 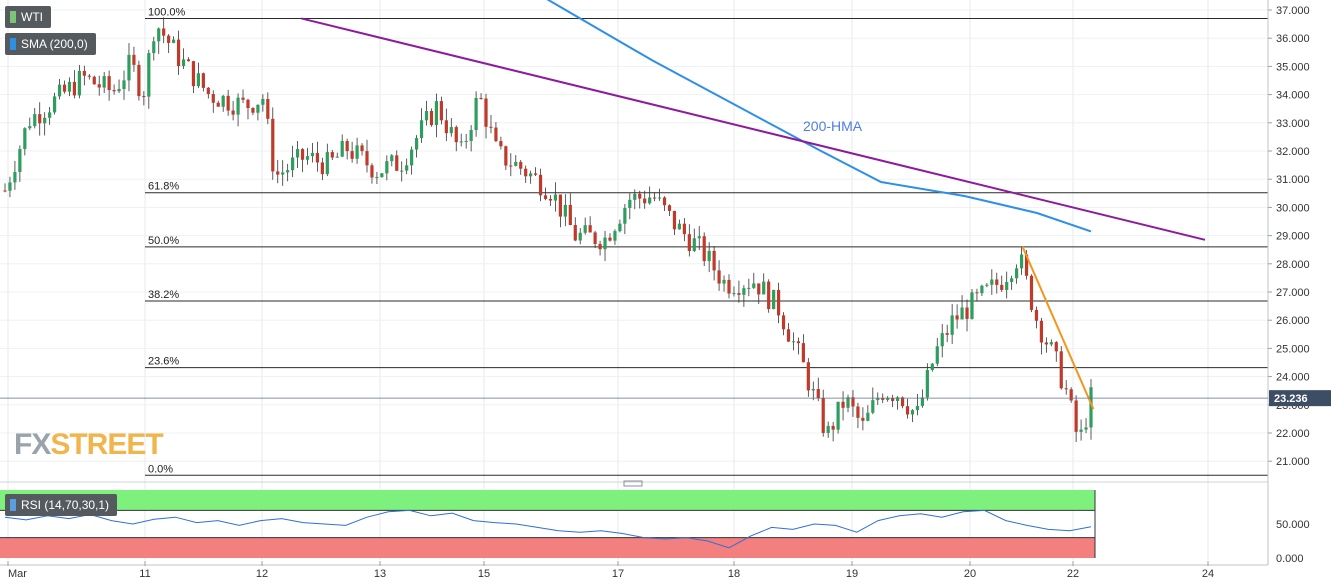 What do you see at coordinates (1293, 237) in the screenshot?
I see `price-tick-label: 29.000` at bounding box center [1293, 237].